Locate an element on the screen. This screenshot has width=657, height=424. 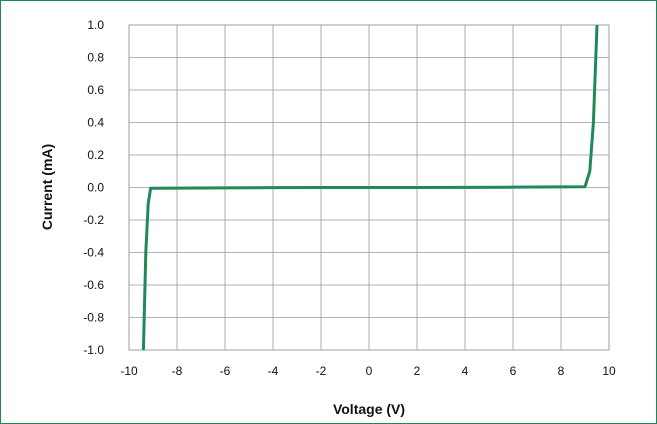
x-tick-label: 6 is located at coordinates (513, 371).